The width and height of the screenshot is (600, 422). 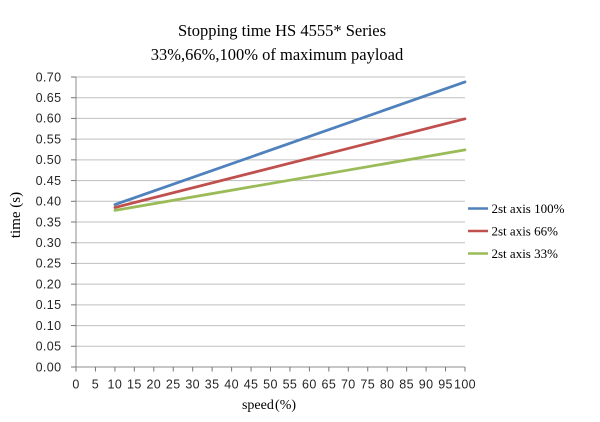 I want to click on svg-text: 0.20, so click(x=49, y=284).